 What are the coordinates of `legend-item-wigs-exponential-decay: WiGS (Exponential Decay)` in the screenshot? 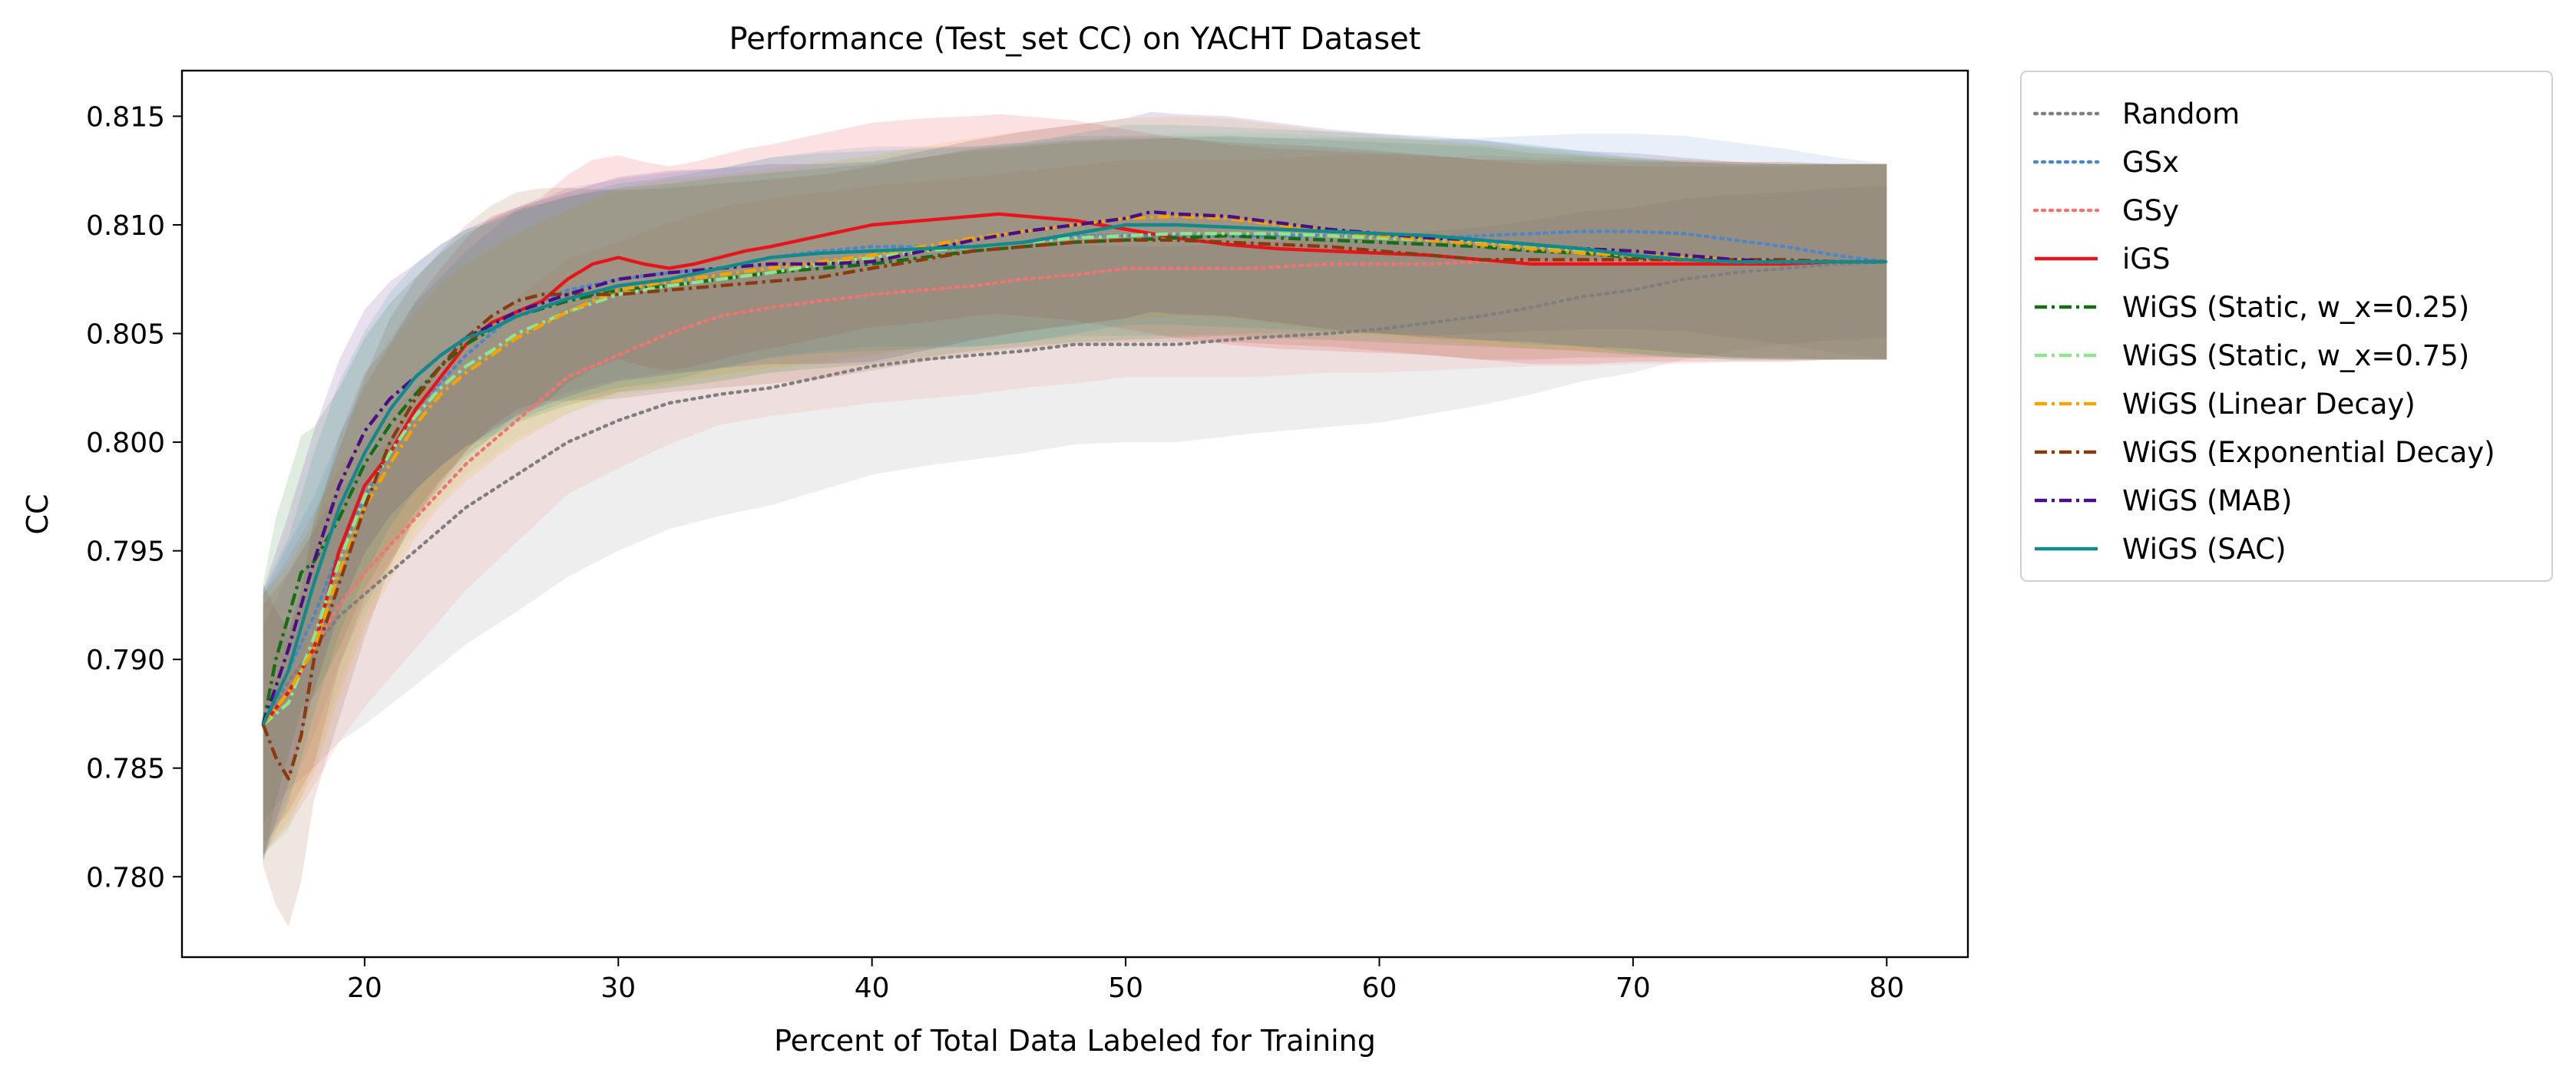 It's located at (2265, 452).